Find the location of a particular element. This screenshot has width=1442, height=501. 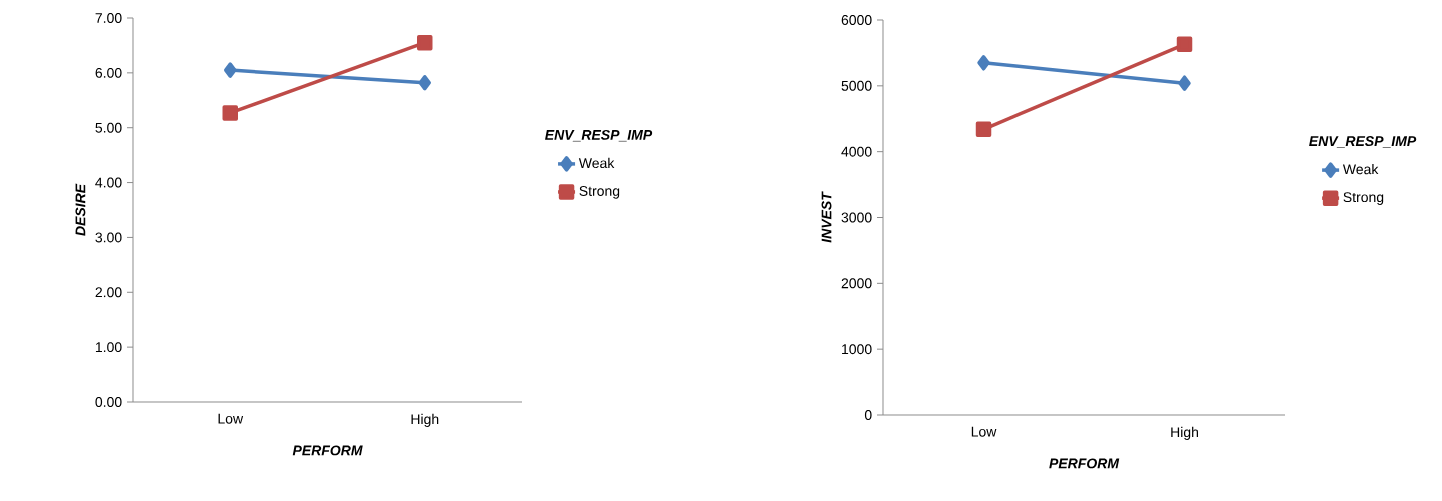

y-tick-label: 4.00 is located at coordinates (108, 182).